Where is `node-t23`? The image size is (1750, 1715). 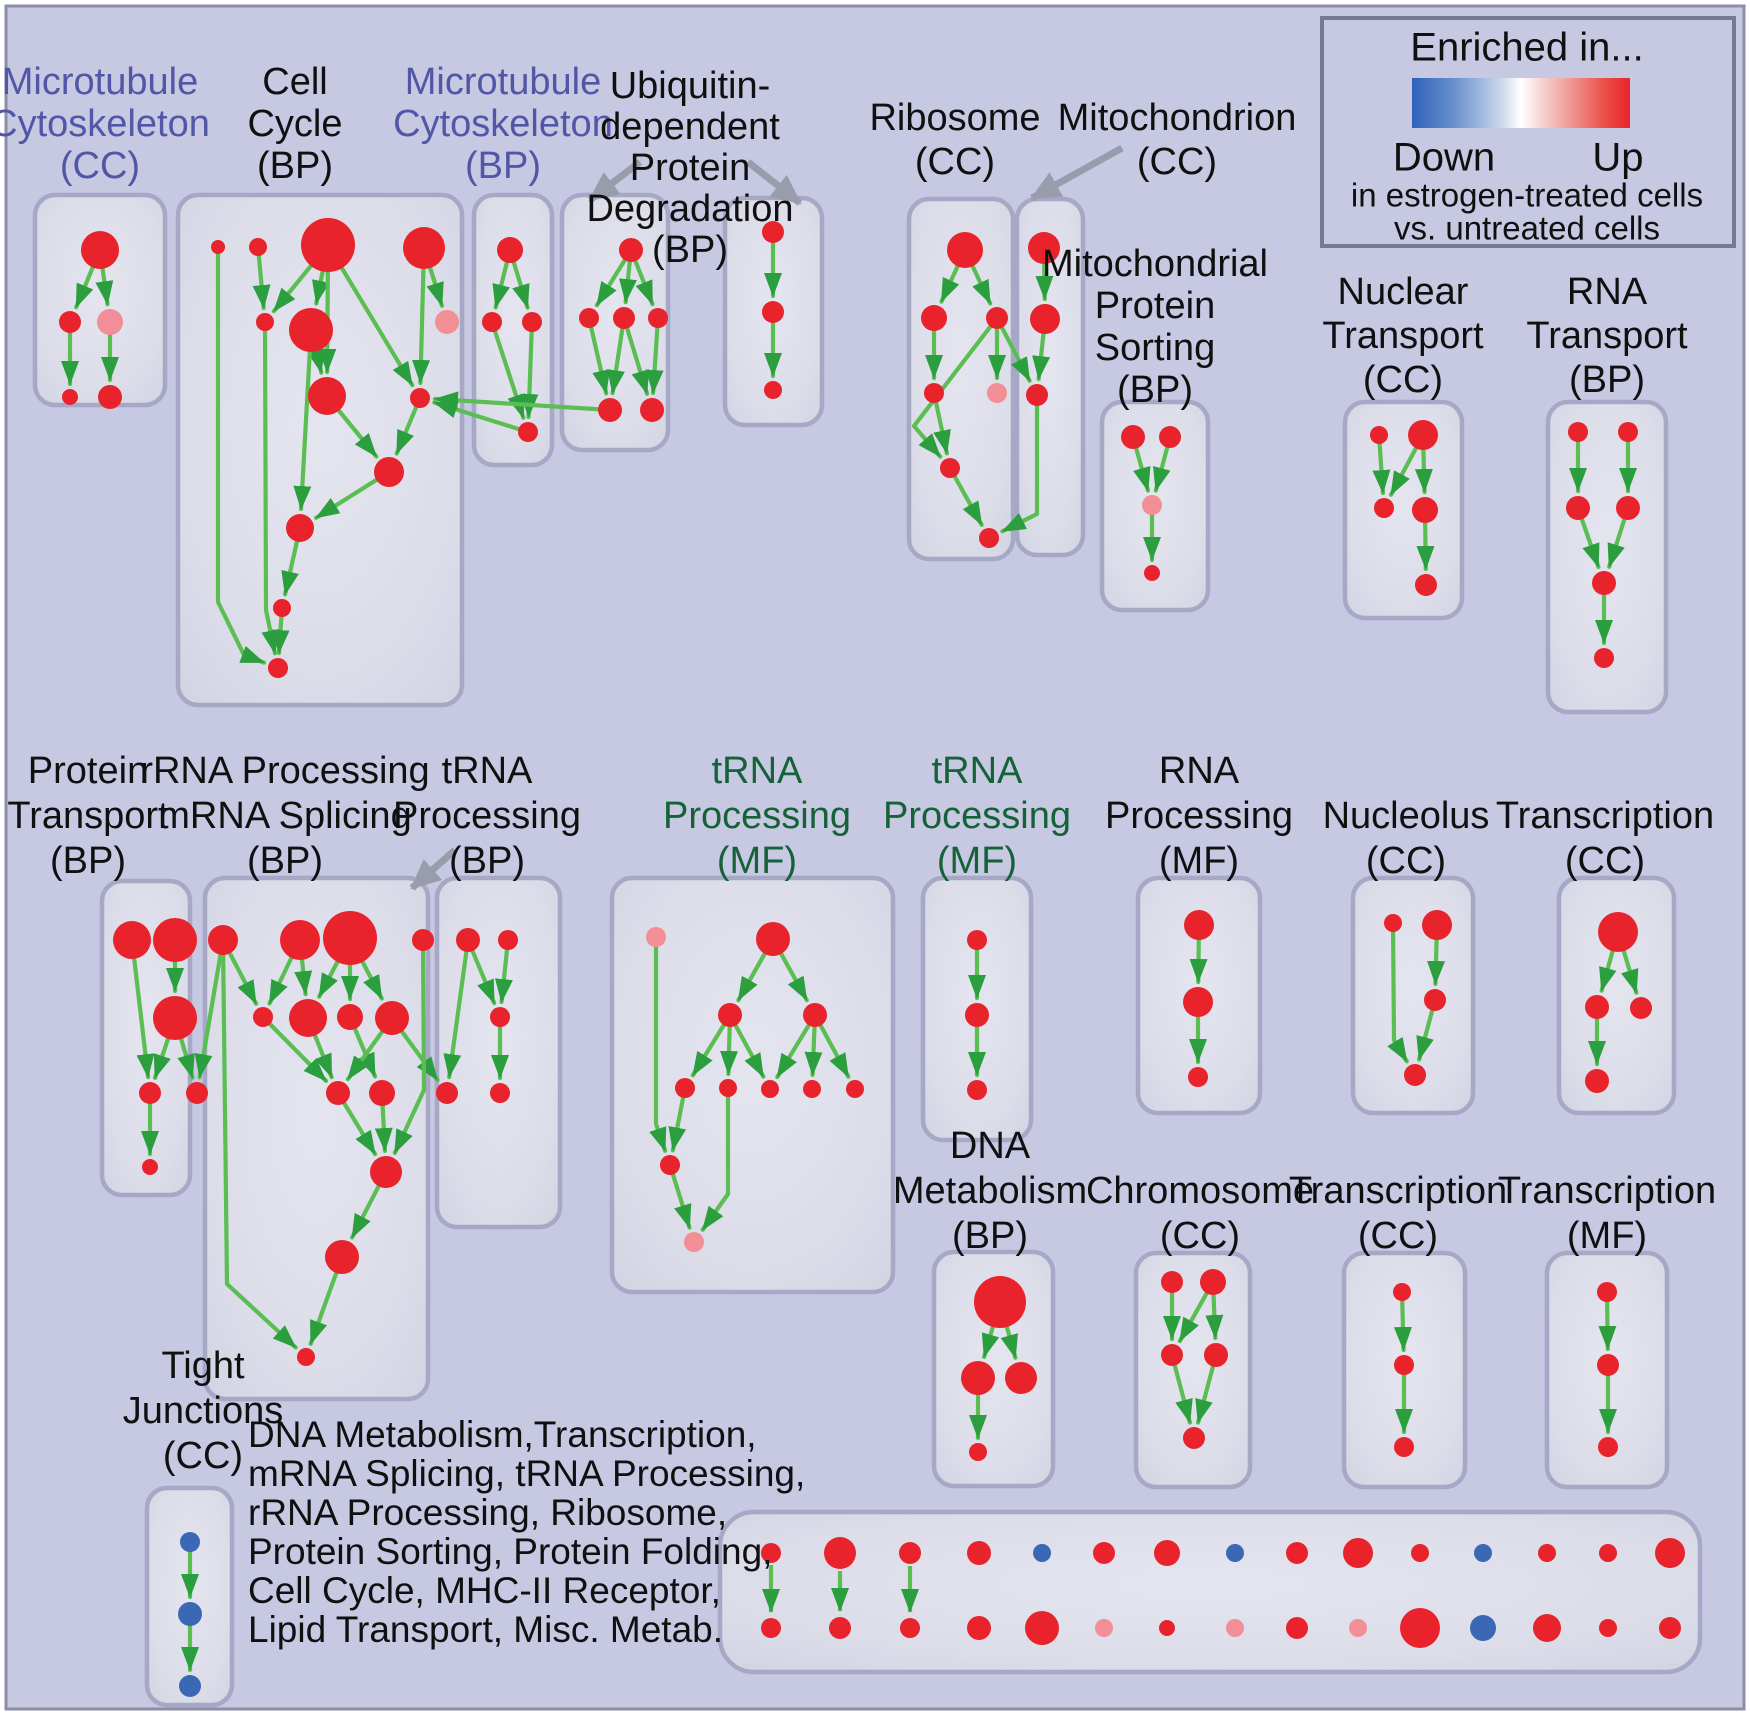
node-t23 is located at coordinates (1404, 1447).